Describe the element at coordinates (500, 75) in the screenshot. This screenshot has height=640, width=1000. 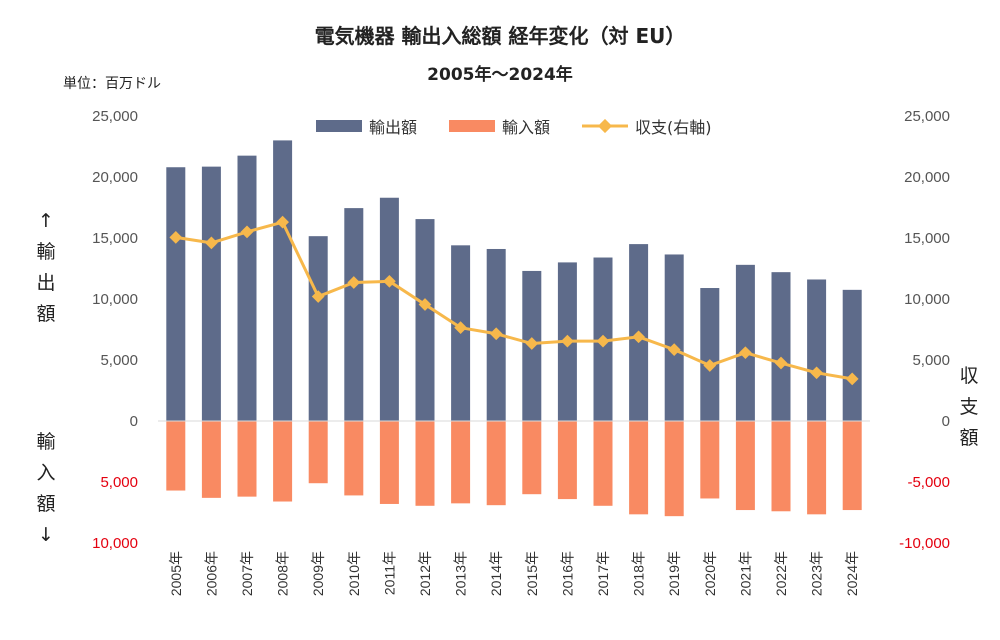
I see `chart-subtitle: 2005年～2024年` at that location.